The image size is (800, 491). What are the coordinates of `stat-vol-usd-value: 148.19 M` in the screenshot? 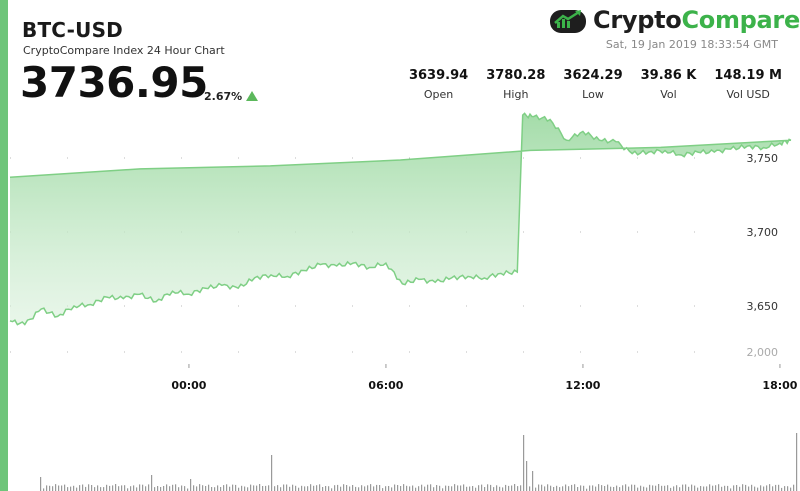 It's located at (748, 75).